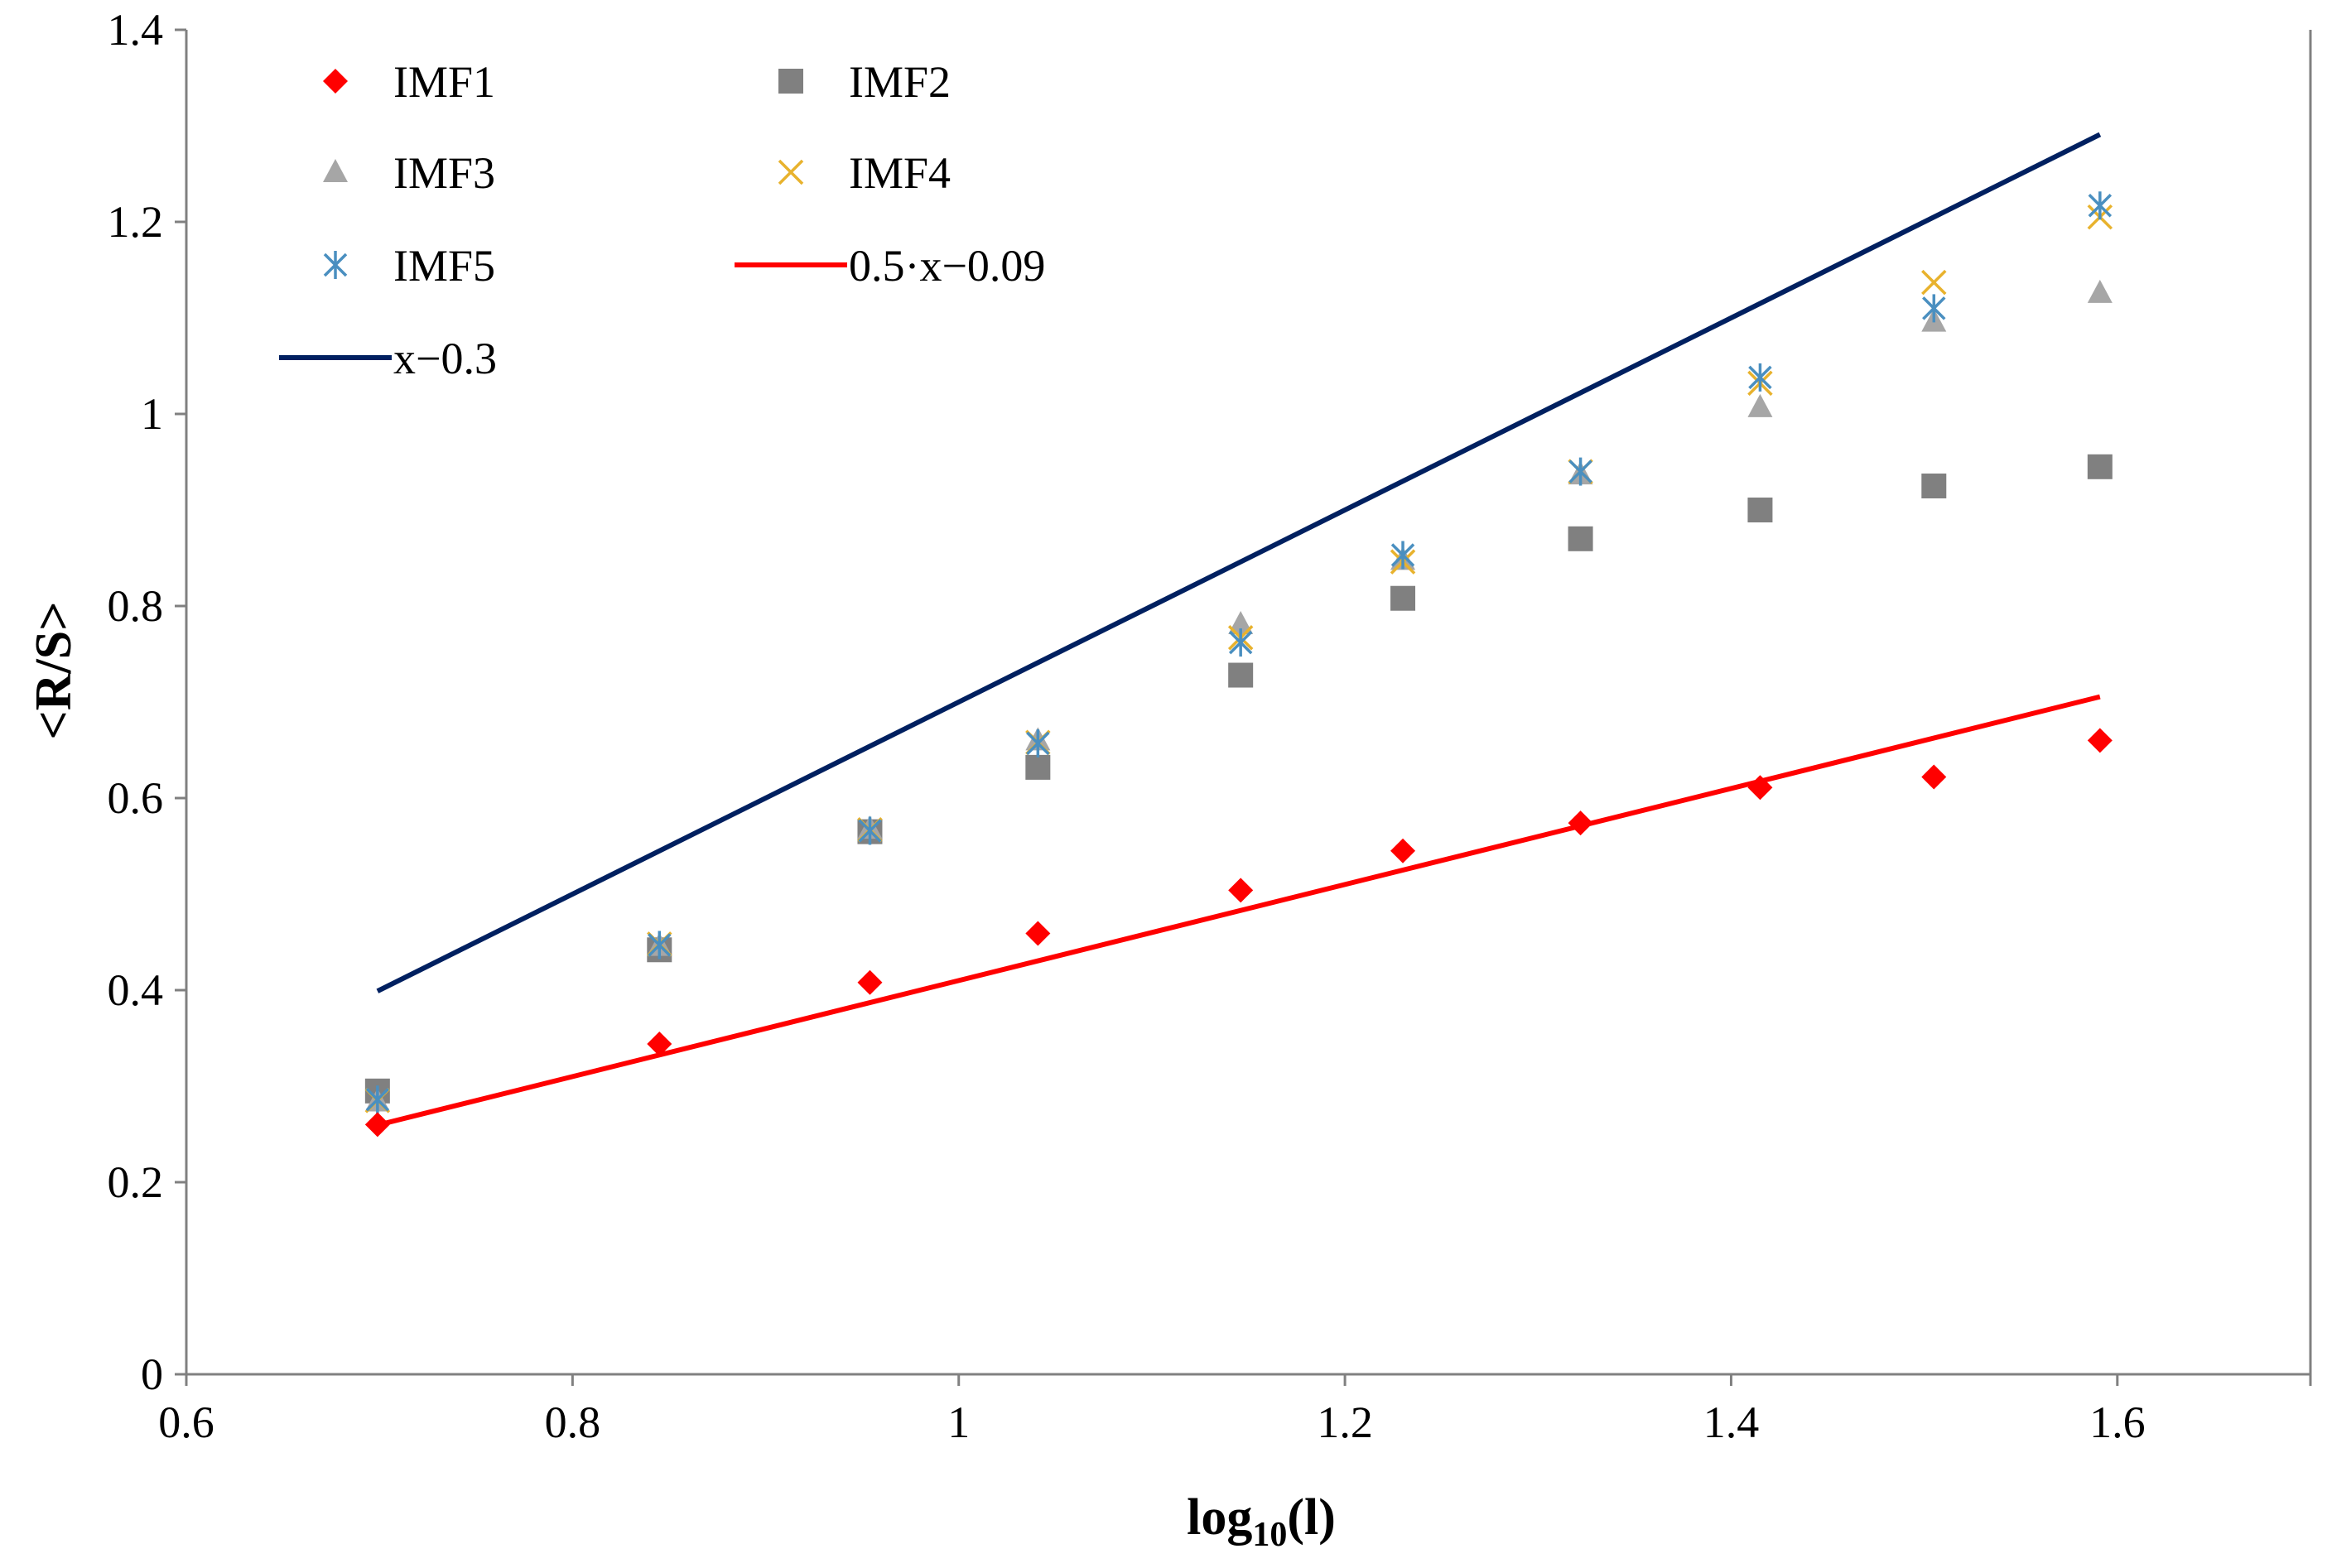 The width and height of the screenshot is (2327, 1568). Describe the element at coordinates (136, 1182) in the screenshot. I see `y-tick-label: 0.2` at that location.